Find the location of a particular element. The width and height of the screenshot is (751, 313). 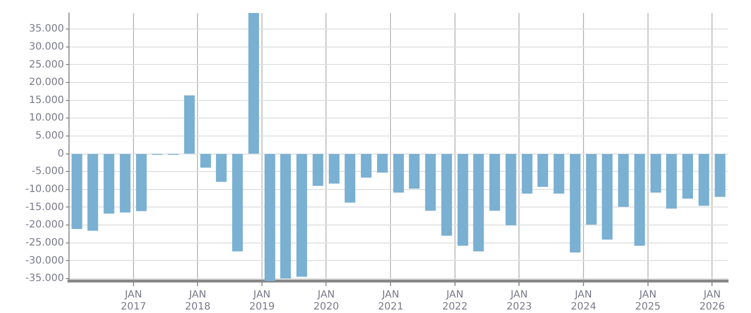

x-tick-label: JAN 2021 is located at coordinates (391, 301).